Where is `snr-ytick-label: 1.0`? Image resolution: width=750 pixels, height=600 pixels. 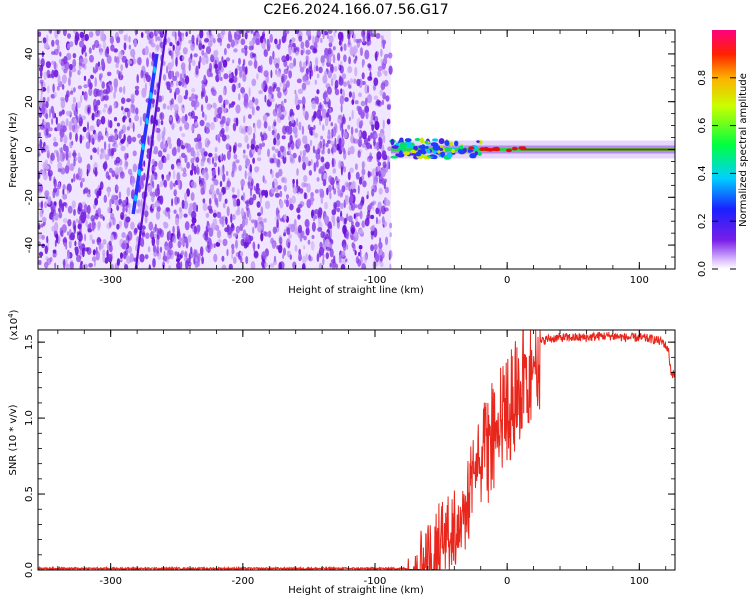 snr-ytick-label: 1.0 is located at coordinates (29, 418).